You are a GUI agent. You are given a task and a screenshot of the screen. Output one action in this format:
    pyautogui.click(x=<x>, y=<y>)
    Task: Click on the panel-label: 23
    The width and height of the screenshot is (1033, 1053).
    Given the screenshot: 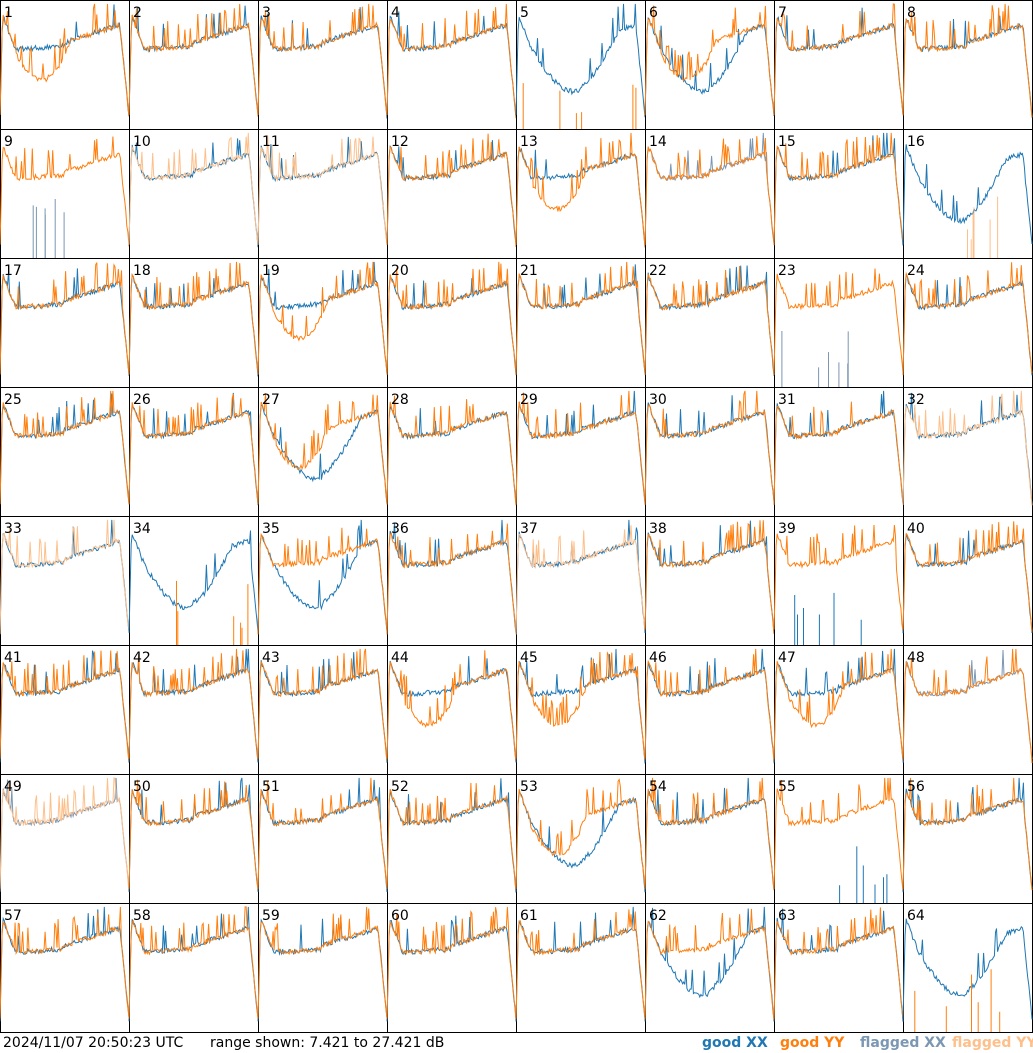 What is the action you would take?
    pyautogui.click(x=787, y=271)
    